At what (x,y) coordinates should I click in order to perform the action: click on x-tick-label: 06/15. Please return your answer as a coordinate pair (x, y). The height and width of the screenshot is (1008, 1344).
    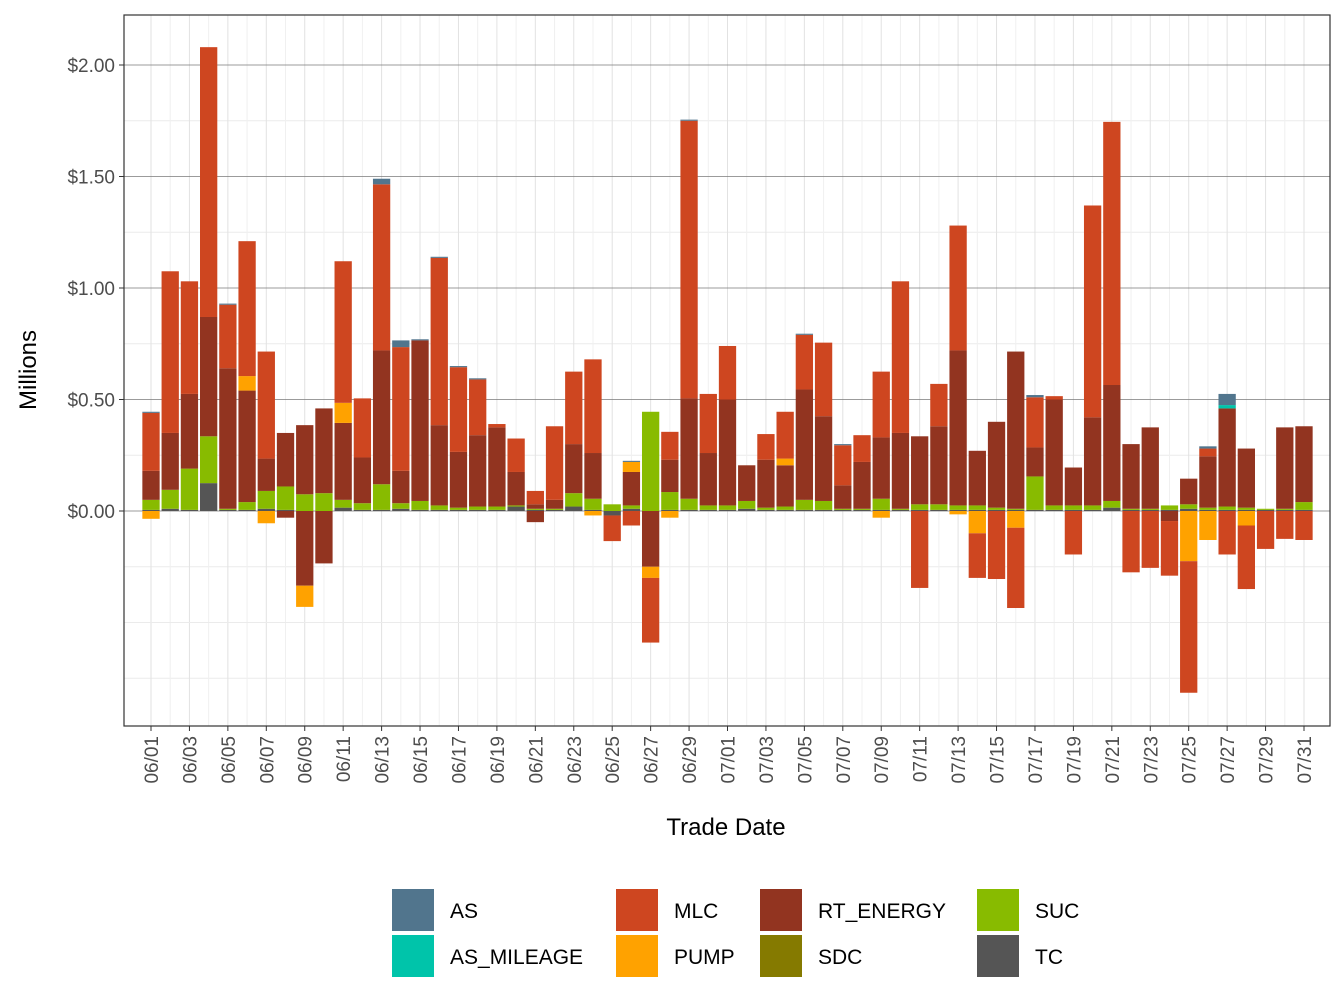
    Looking at the image, I should click on (421, 760).